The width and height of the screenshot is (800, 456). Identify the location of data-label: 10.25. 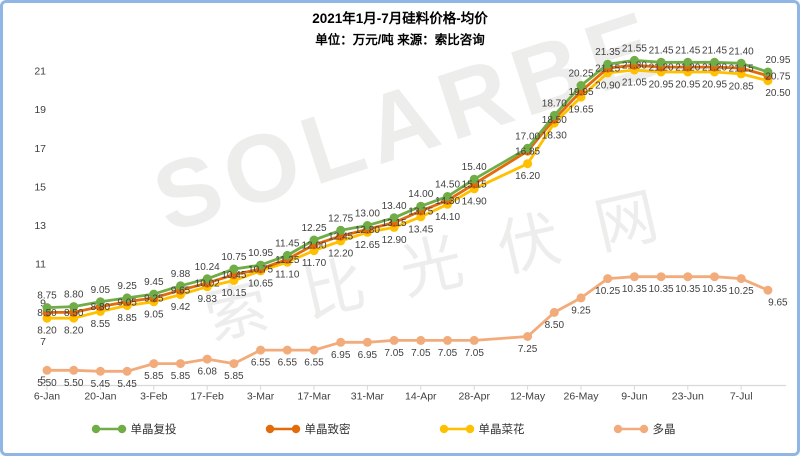
(741, 291).